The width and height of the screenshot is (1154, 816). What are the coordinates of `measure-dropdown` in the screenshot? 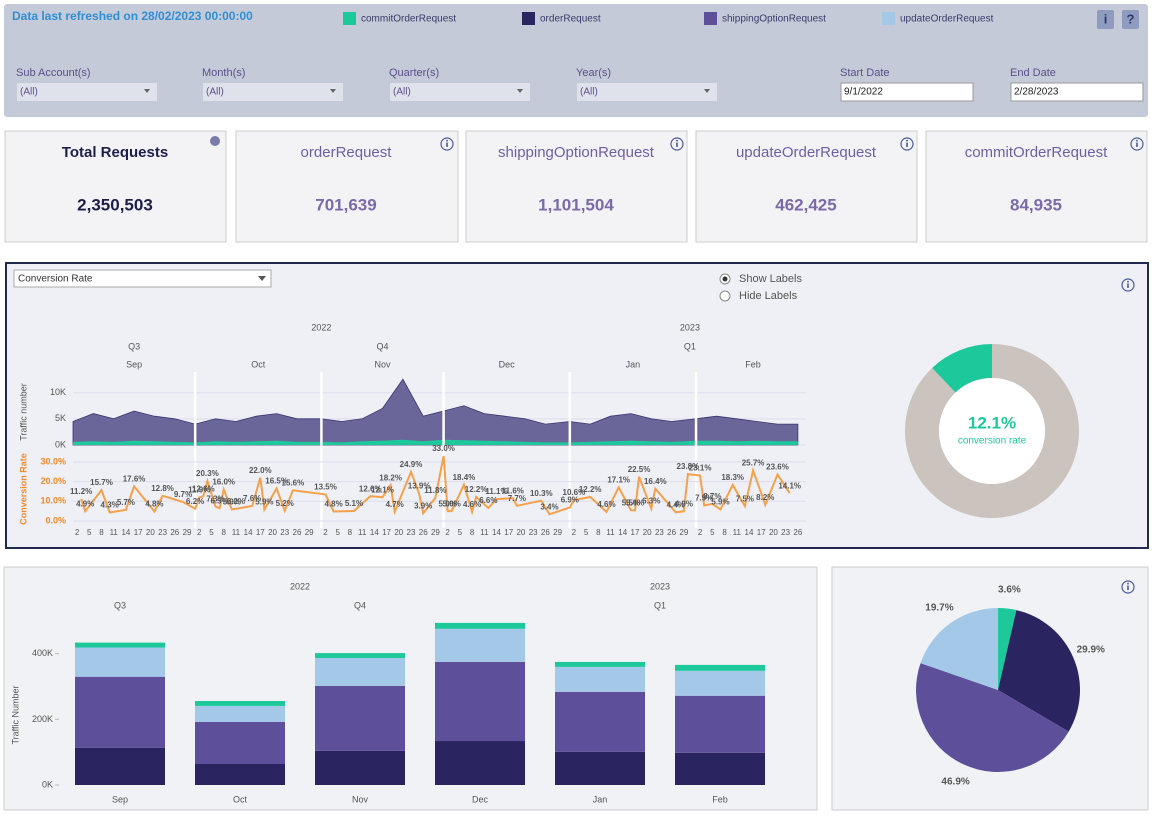 It's located at (142, 278).